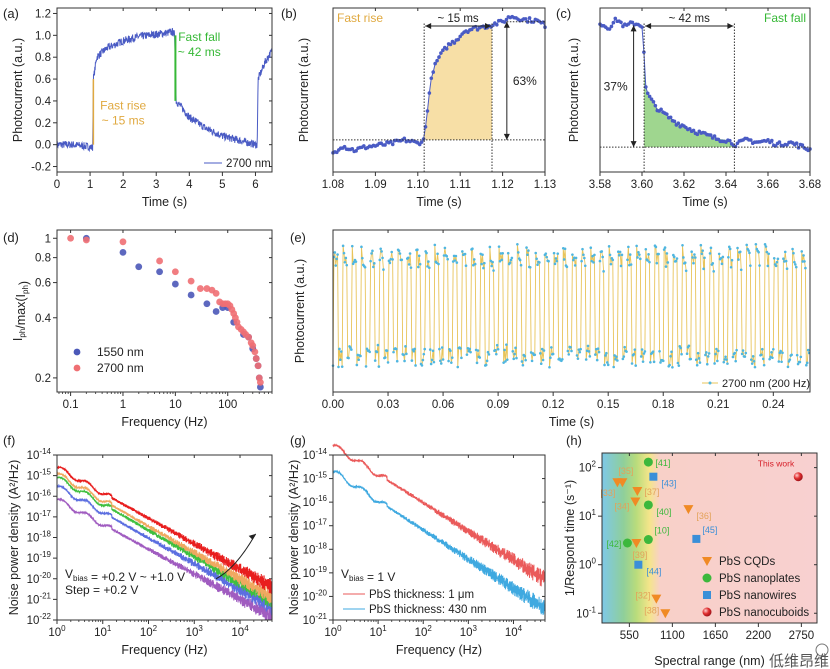 Image resolution: width=830 pixels, height=669 pixels. I want to click on span-label: ~ 42 ms, so click(689, 19).